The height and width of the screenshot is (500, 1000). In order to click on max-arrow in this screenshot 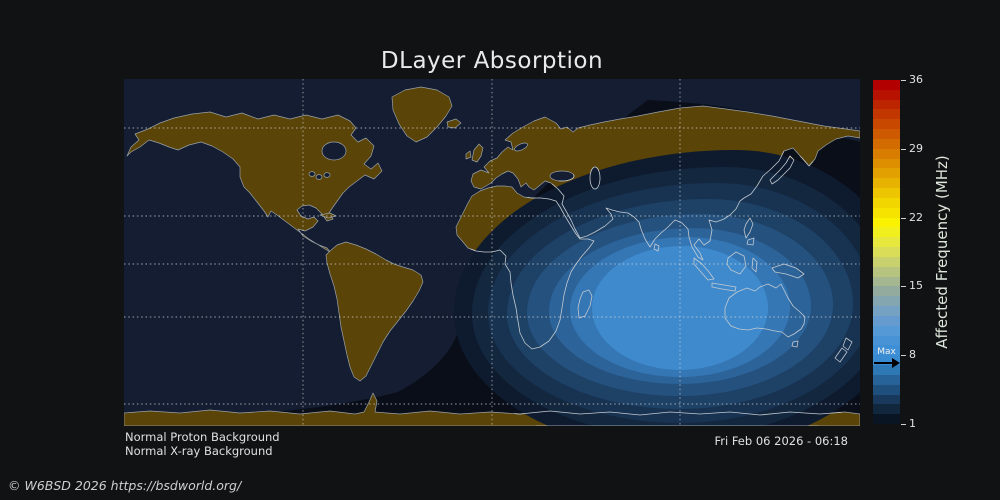, I will do `click(883, 363)`.